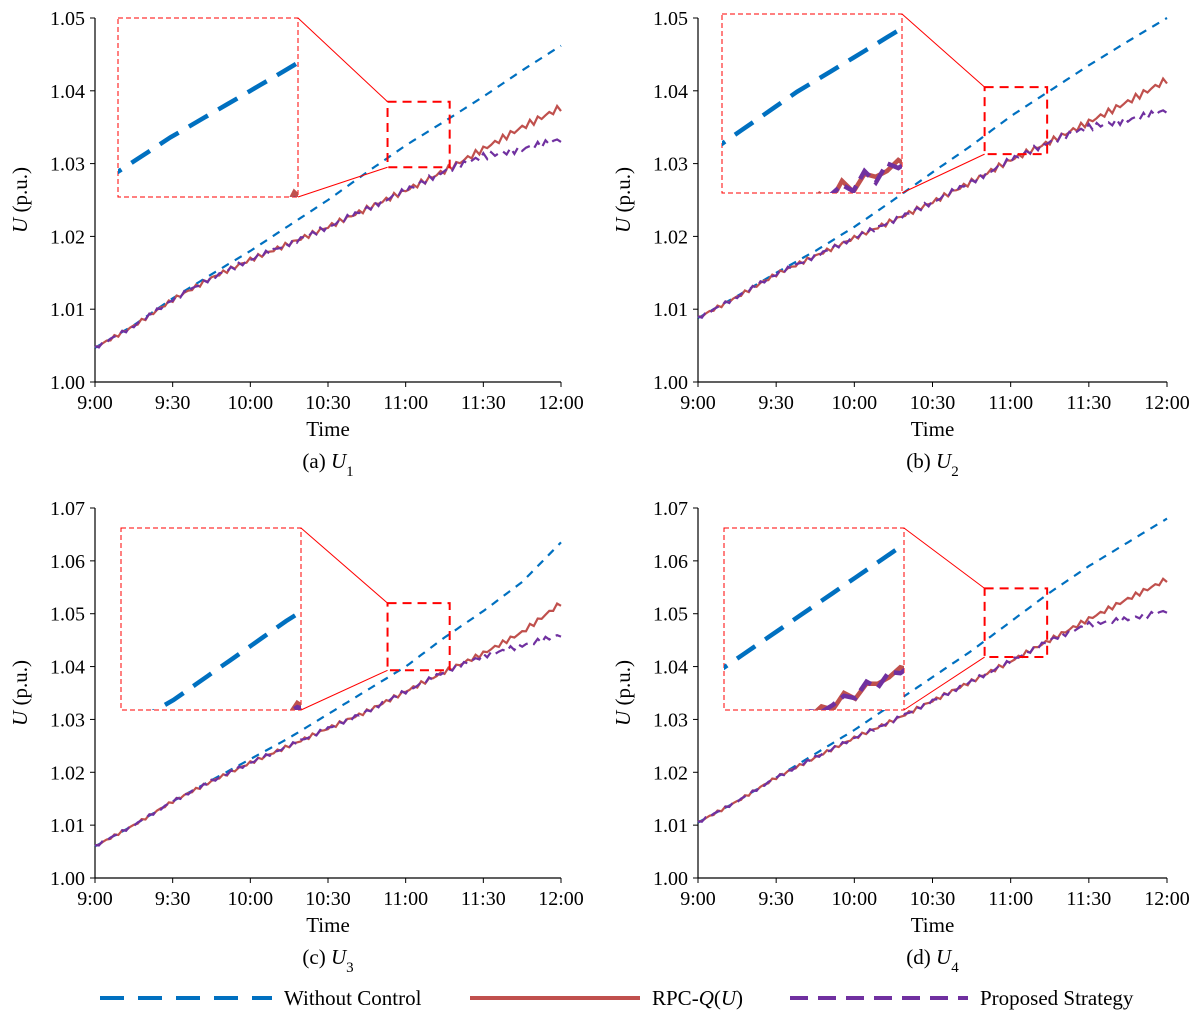 The height and width of the screenshot is (1016, 1200). I want to click on legend: Without Control RPC-Q(U) Proposed Strategy, so click(617, 998).